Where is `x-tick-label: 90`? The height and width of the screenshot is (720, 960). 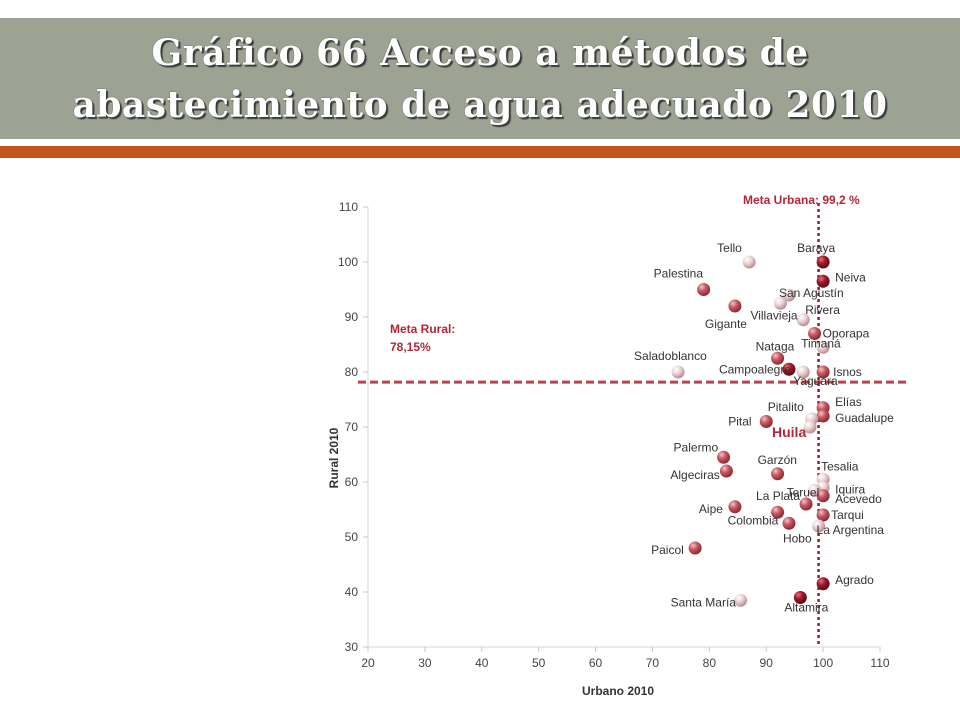 x-tick-label: 90 is located at coordinates (767, 663).